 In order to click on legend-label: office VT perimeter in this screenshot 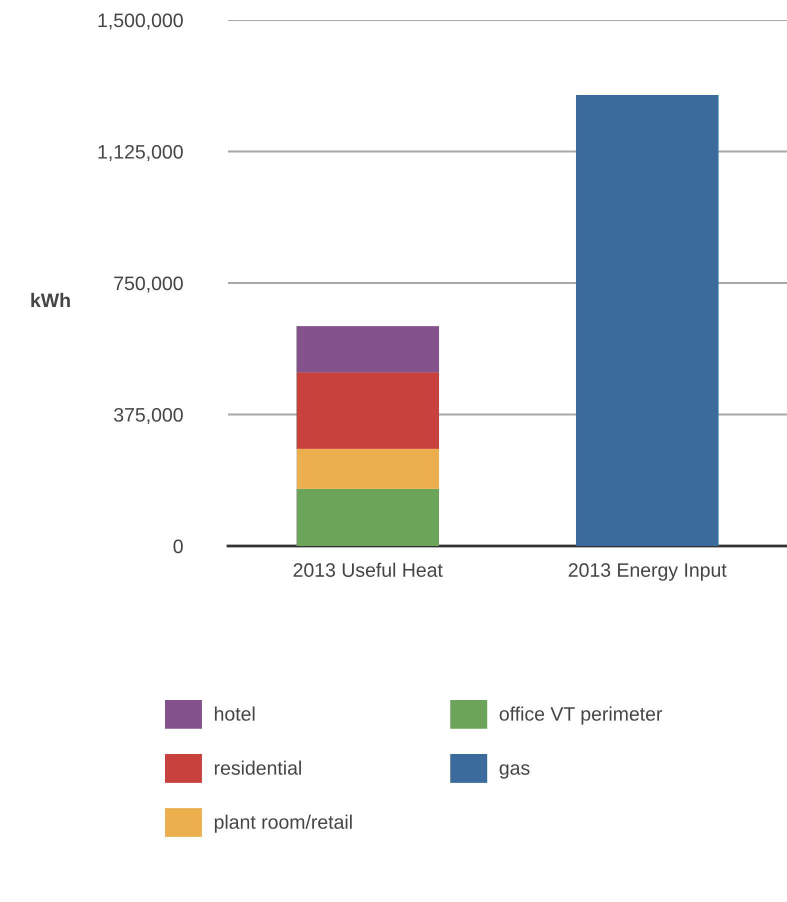, I will do `click(581, 715)`.